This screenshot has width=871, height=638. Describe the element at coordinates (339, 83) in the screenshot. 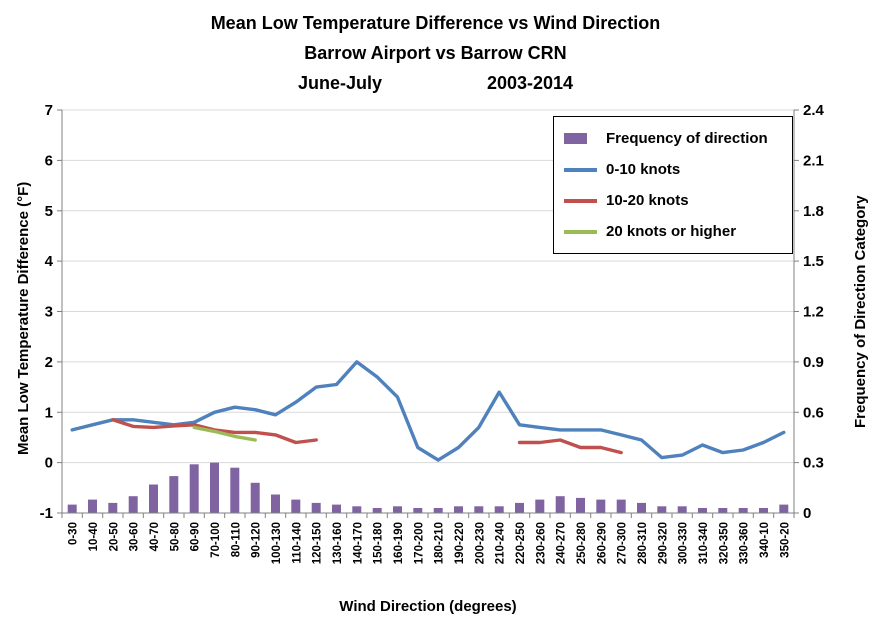

I see `chart-title-period: June-July` at that location.